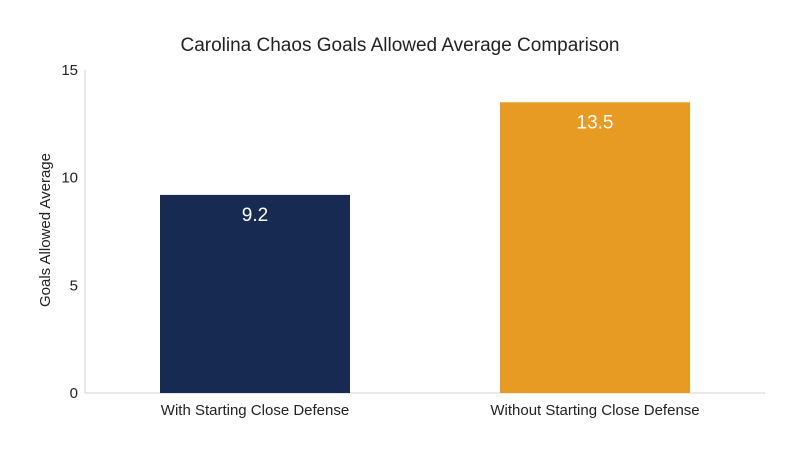 The width and height of the screenshot is (800, 452). Describe the element at coordinates (595, 122) in the screenshot. I see `bar-value-label: 13.5` at that location.